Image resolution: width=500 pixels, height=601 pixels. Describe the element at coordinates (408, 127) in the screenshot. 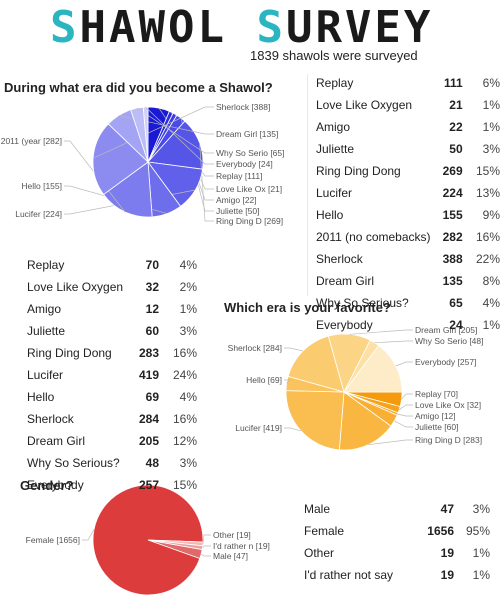

I see `table-row: Amigo 22 1%` at that location.